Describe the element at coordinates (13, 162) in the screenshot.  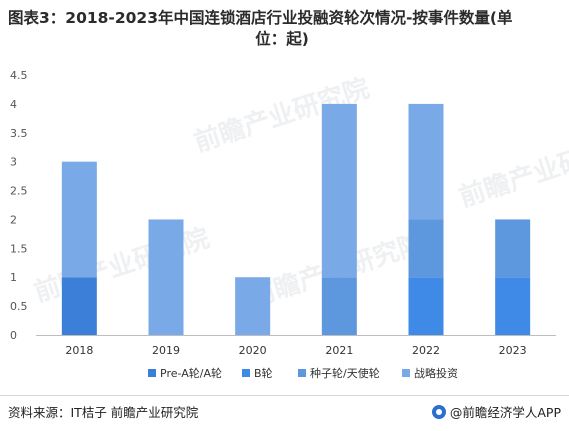
I see `y-tick-label: 3` at that location.